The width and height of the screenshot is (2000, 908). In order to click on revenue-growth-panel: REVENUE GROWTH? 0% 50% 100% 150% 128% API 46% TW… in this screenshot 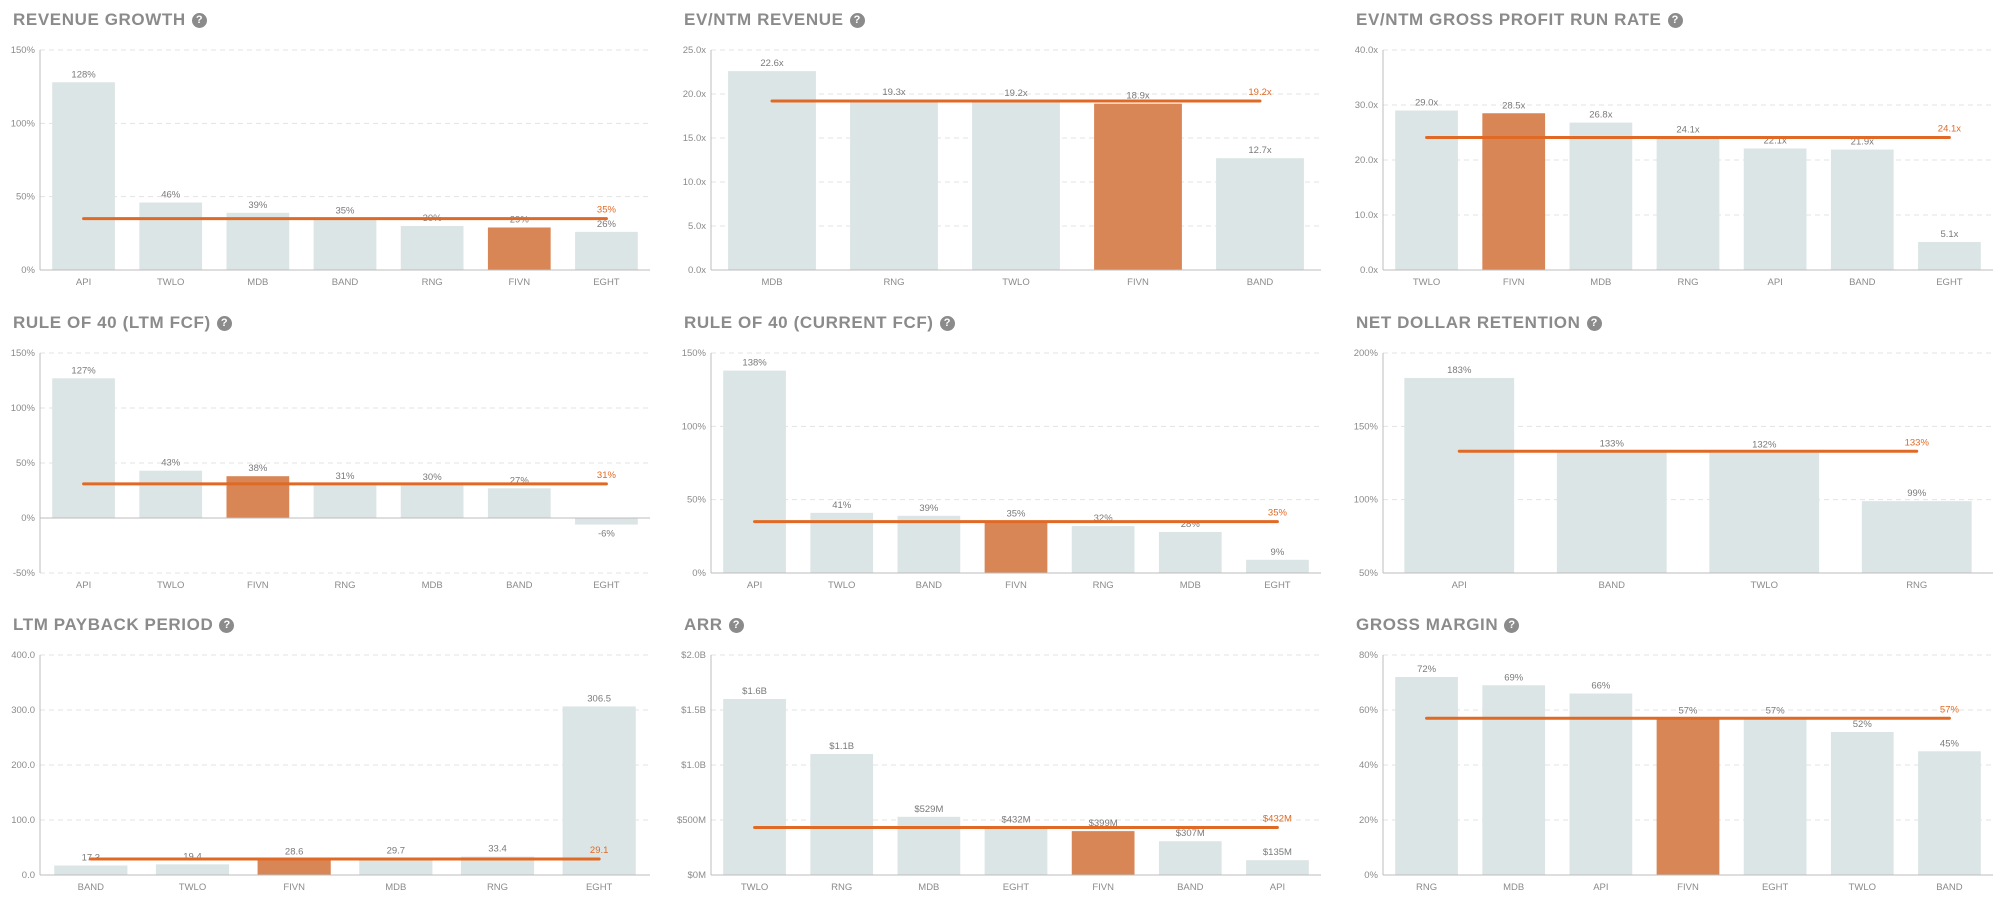, I will do `click(330, 147)`.